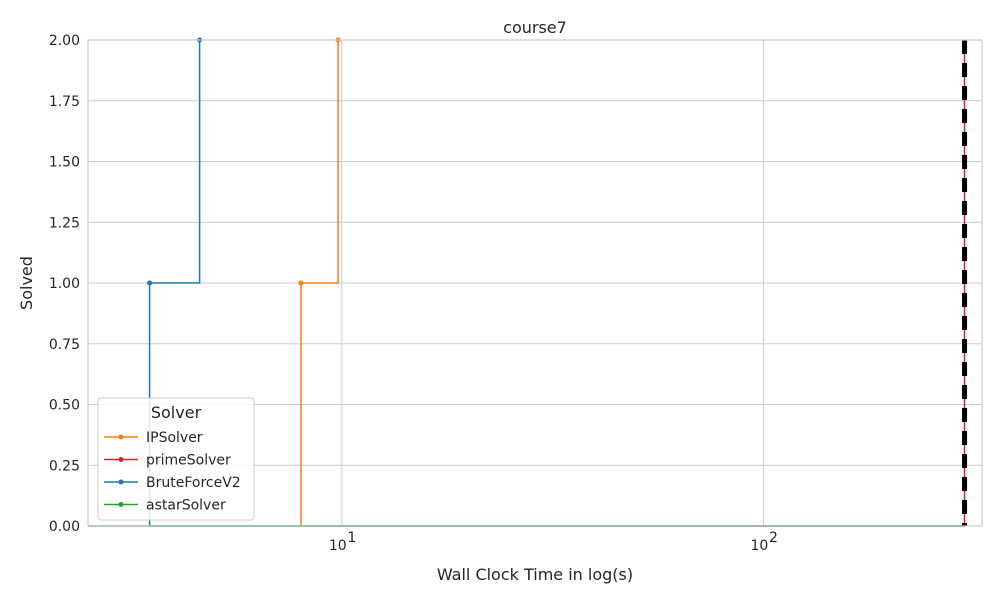 The image size is (1000, 600). What do you see at coordinates (64, 527) in the screenshot?
I see `y-tick-label: 0.00` at bounding box center [64, 527].